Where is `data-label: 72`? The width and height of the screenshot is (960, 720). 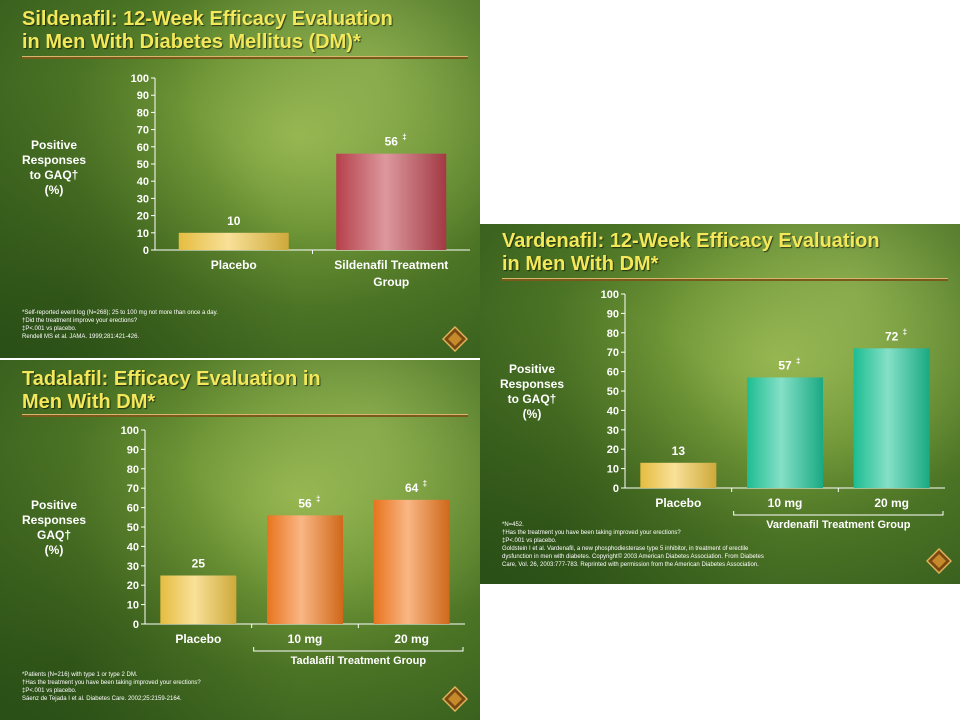 data-label: 72 is located at coordinates (892, 336).